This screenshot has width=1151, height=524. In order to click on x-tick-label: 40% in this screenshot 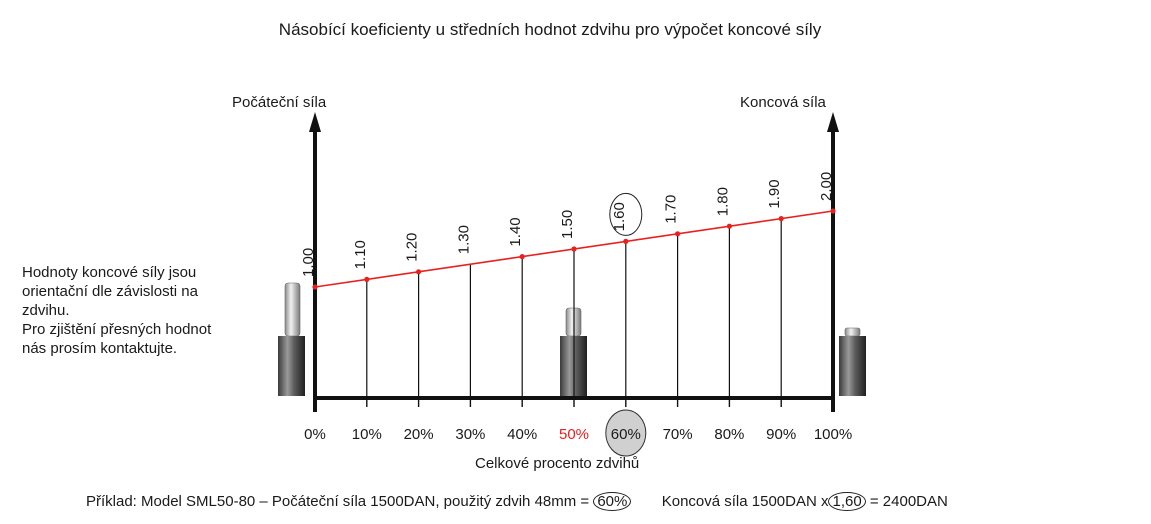, I will do `click(522, 434)`.